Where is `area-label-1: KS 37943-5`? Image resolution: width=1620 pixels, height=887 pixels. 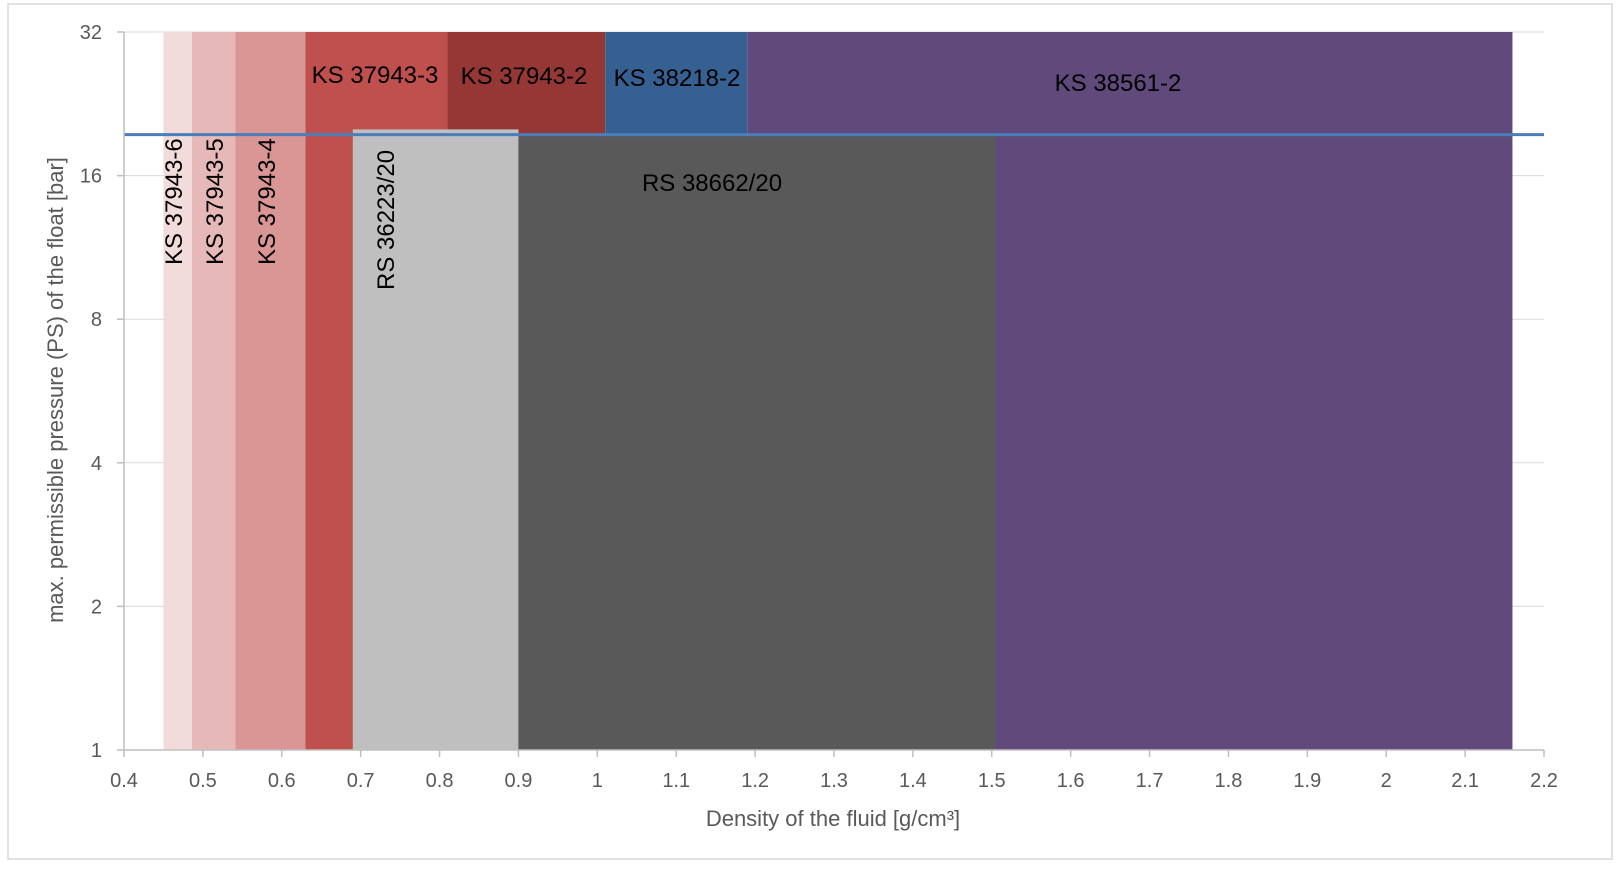 area-label-1: KS 37943-5 is located at coordinates (215, 201).